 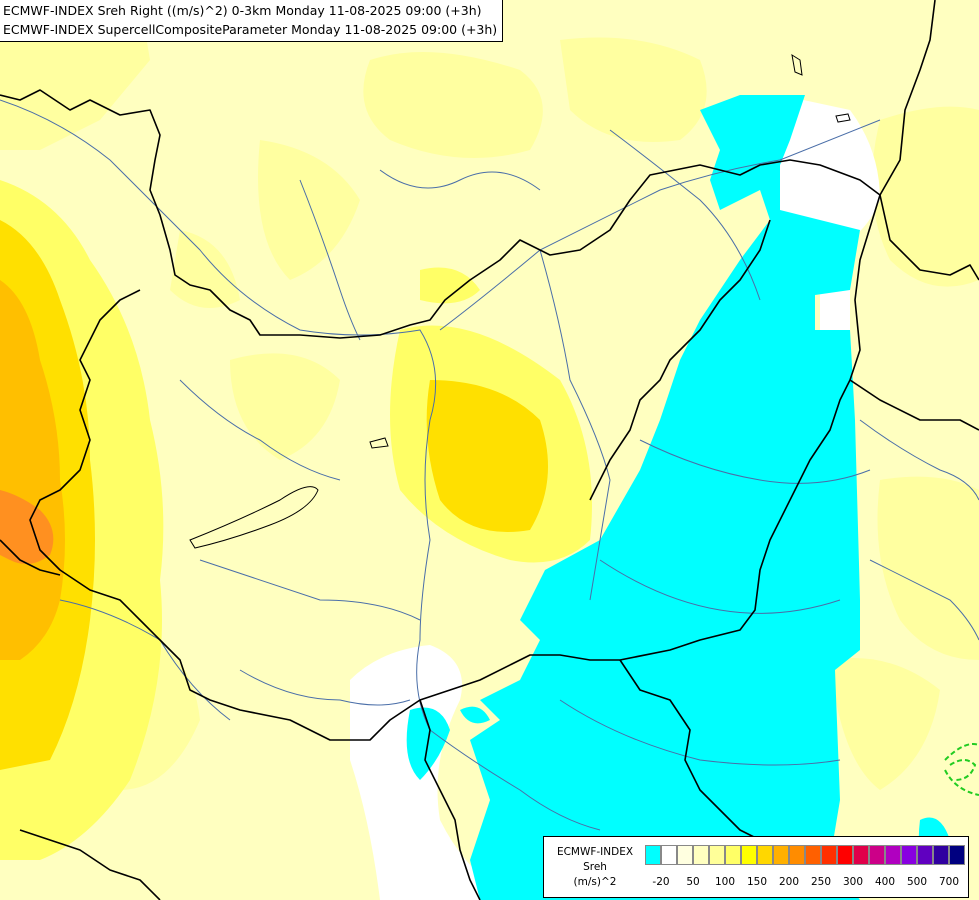 I want to click on field-orange, so click(x=32, y=470).